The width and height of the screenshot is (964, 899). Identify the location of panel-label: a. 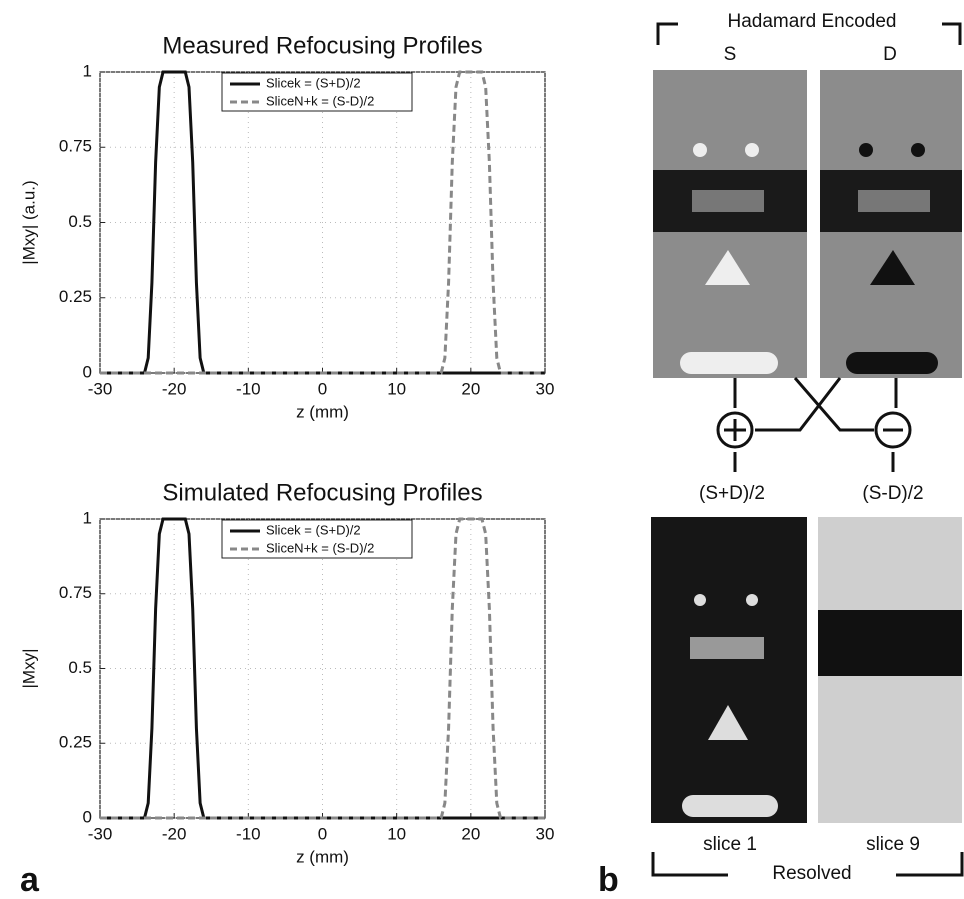
(30, 880).